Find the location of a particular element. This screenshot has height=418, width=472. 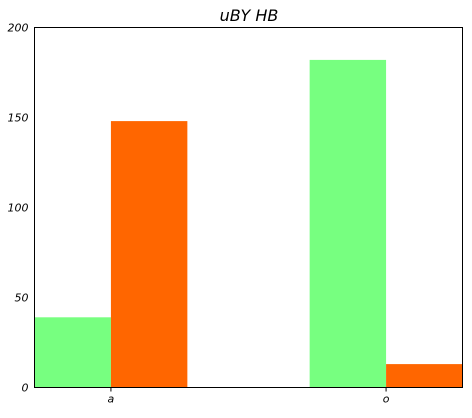

x-tick-label-a: a is located at coordinates (111, 399).